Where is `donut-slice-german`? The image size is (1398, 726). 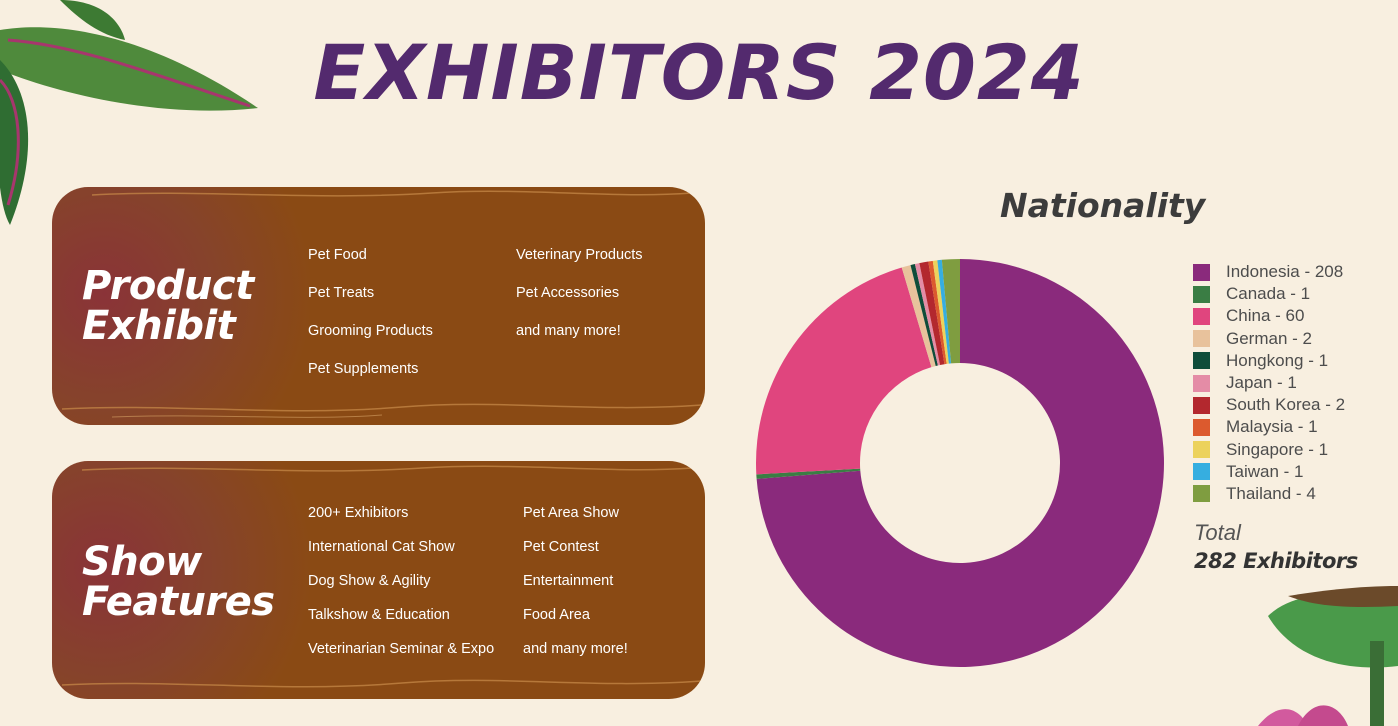
donut-slice-german is located at coordinates (918, 316).